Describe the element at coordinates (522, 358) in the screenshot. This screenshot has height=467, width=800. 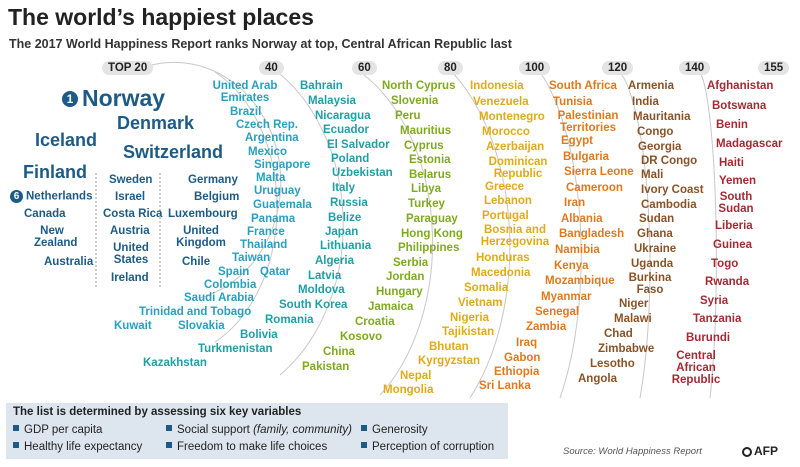
I see `country-gabon: Gabon` at that location.